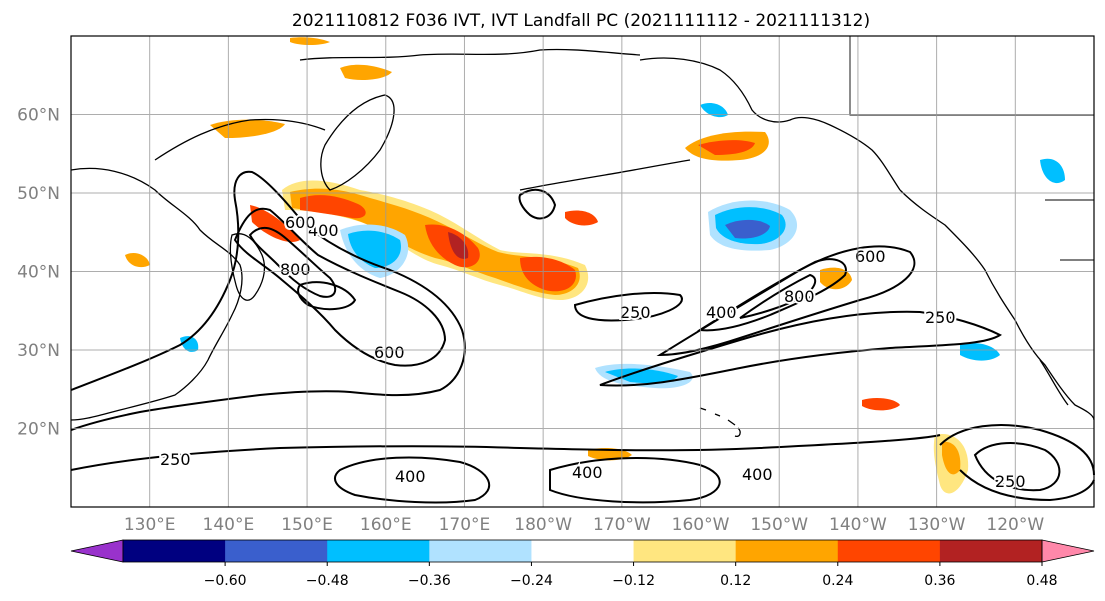  Describe the element at coordinates (240, 139) in the screenshot. I see `okhotsk-coastline` at that location.